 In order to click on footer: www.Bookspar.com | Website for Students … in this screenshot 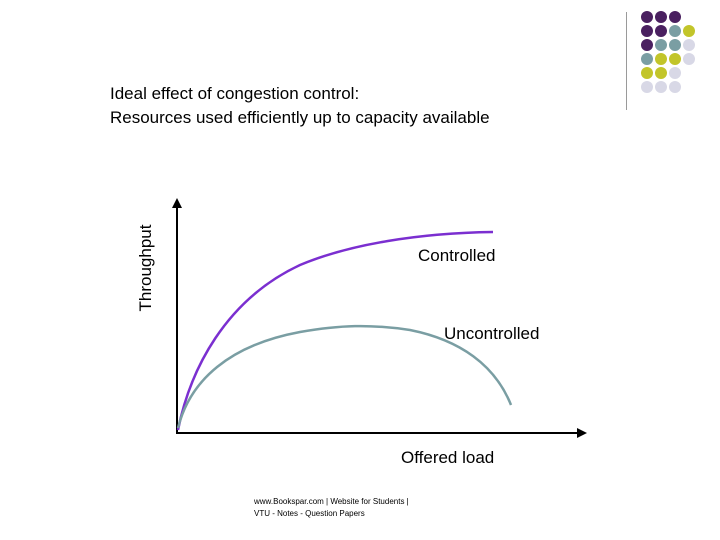, I will do `click(331, 508)`.